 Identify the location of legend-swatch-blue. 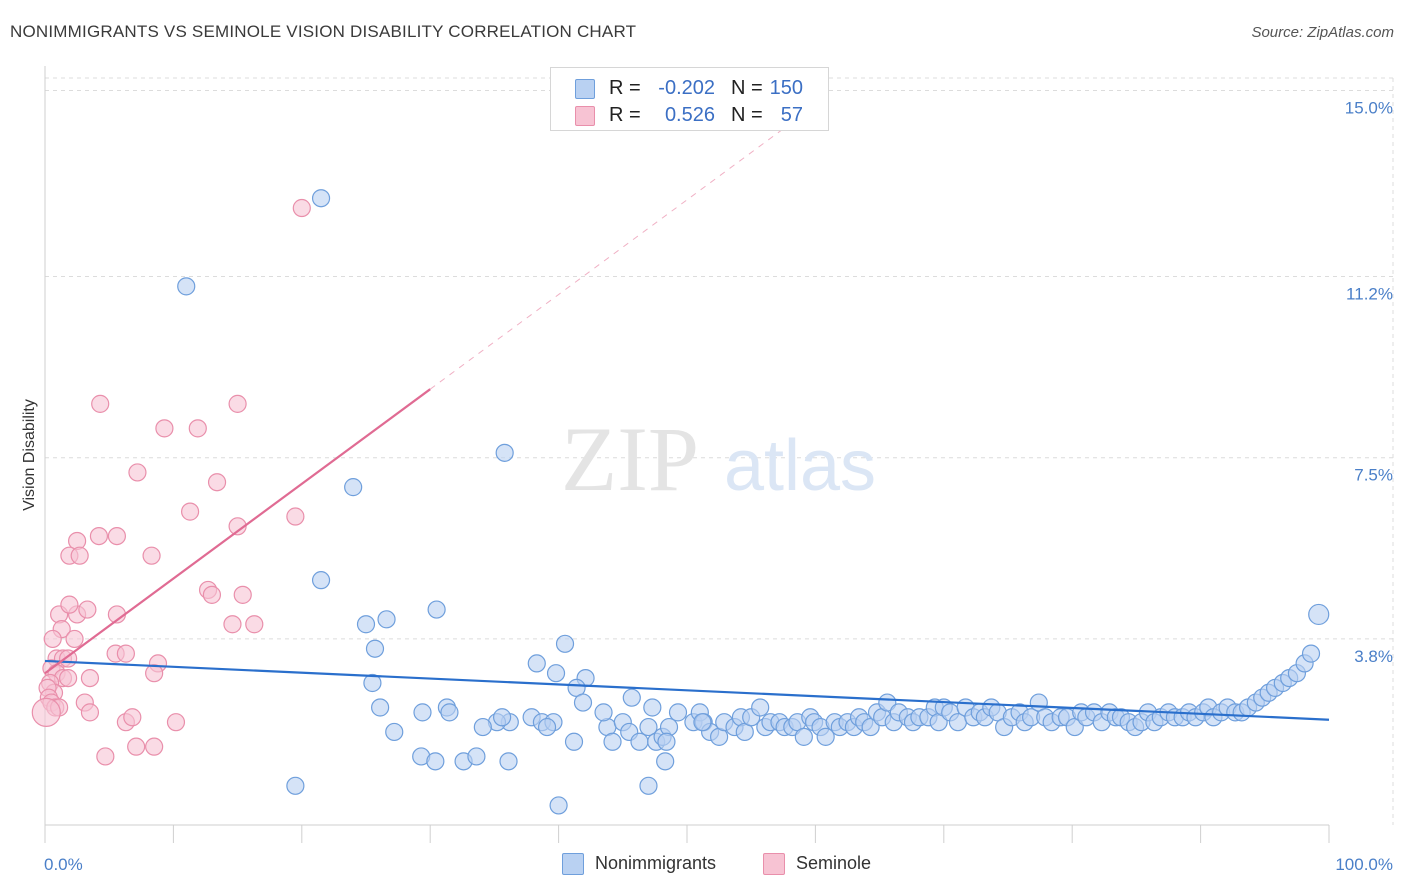
(585, 89).